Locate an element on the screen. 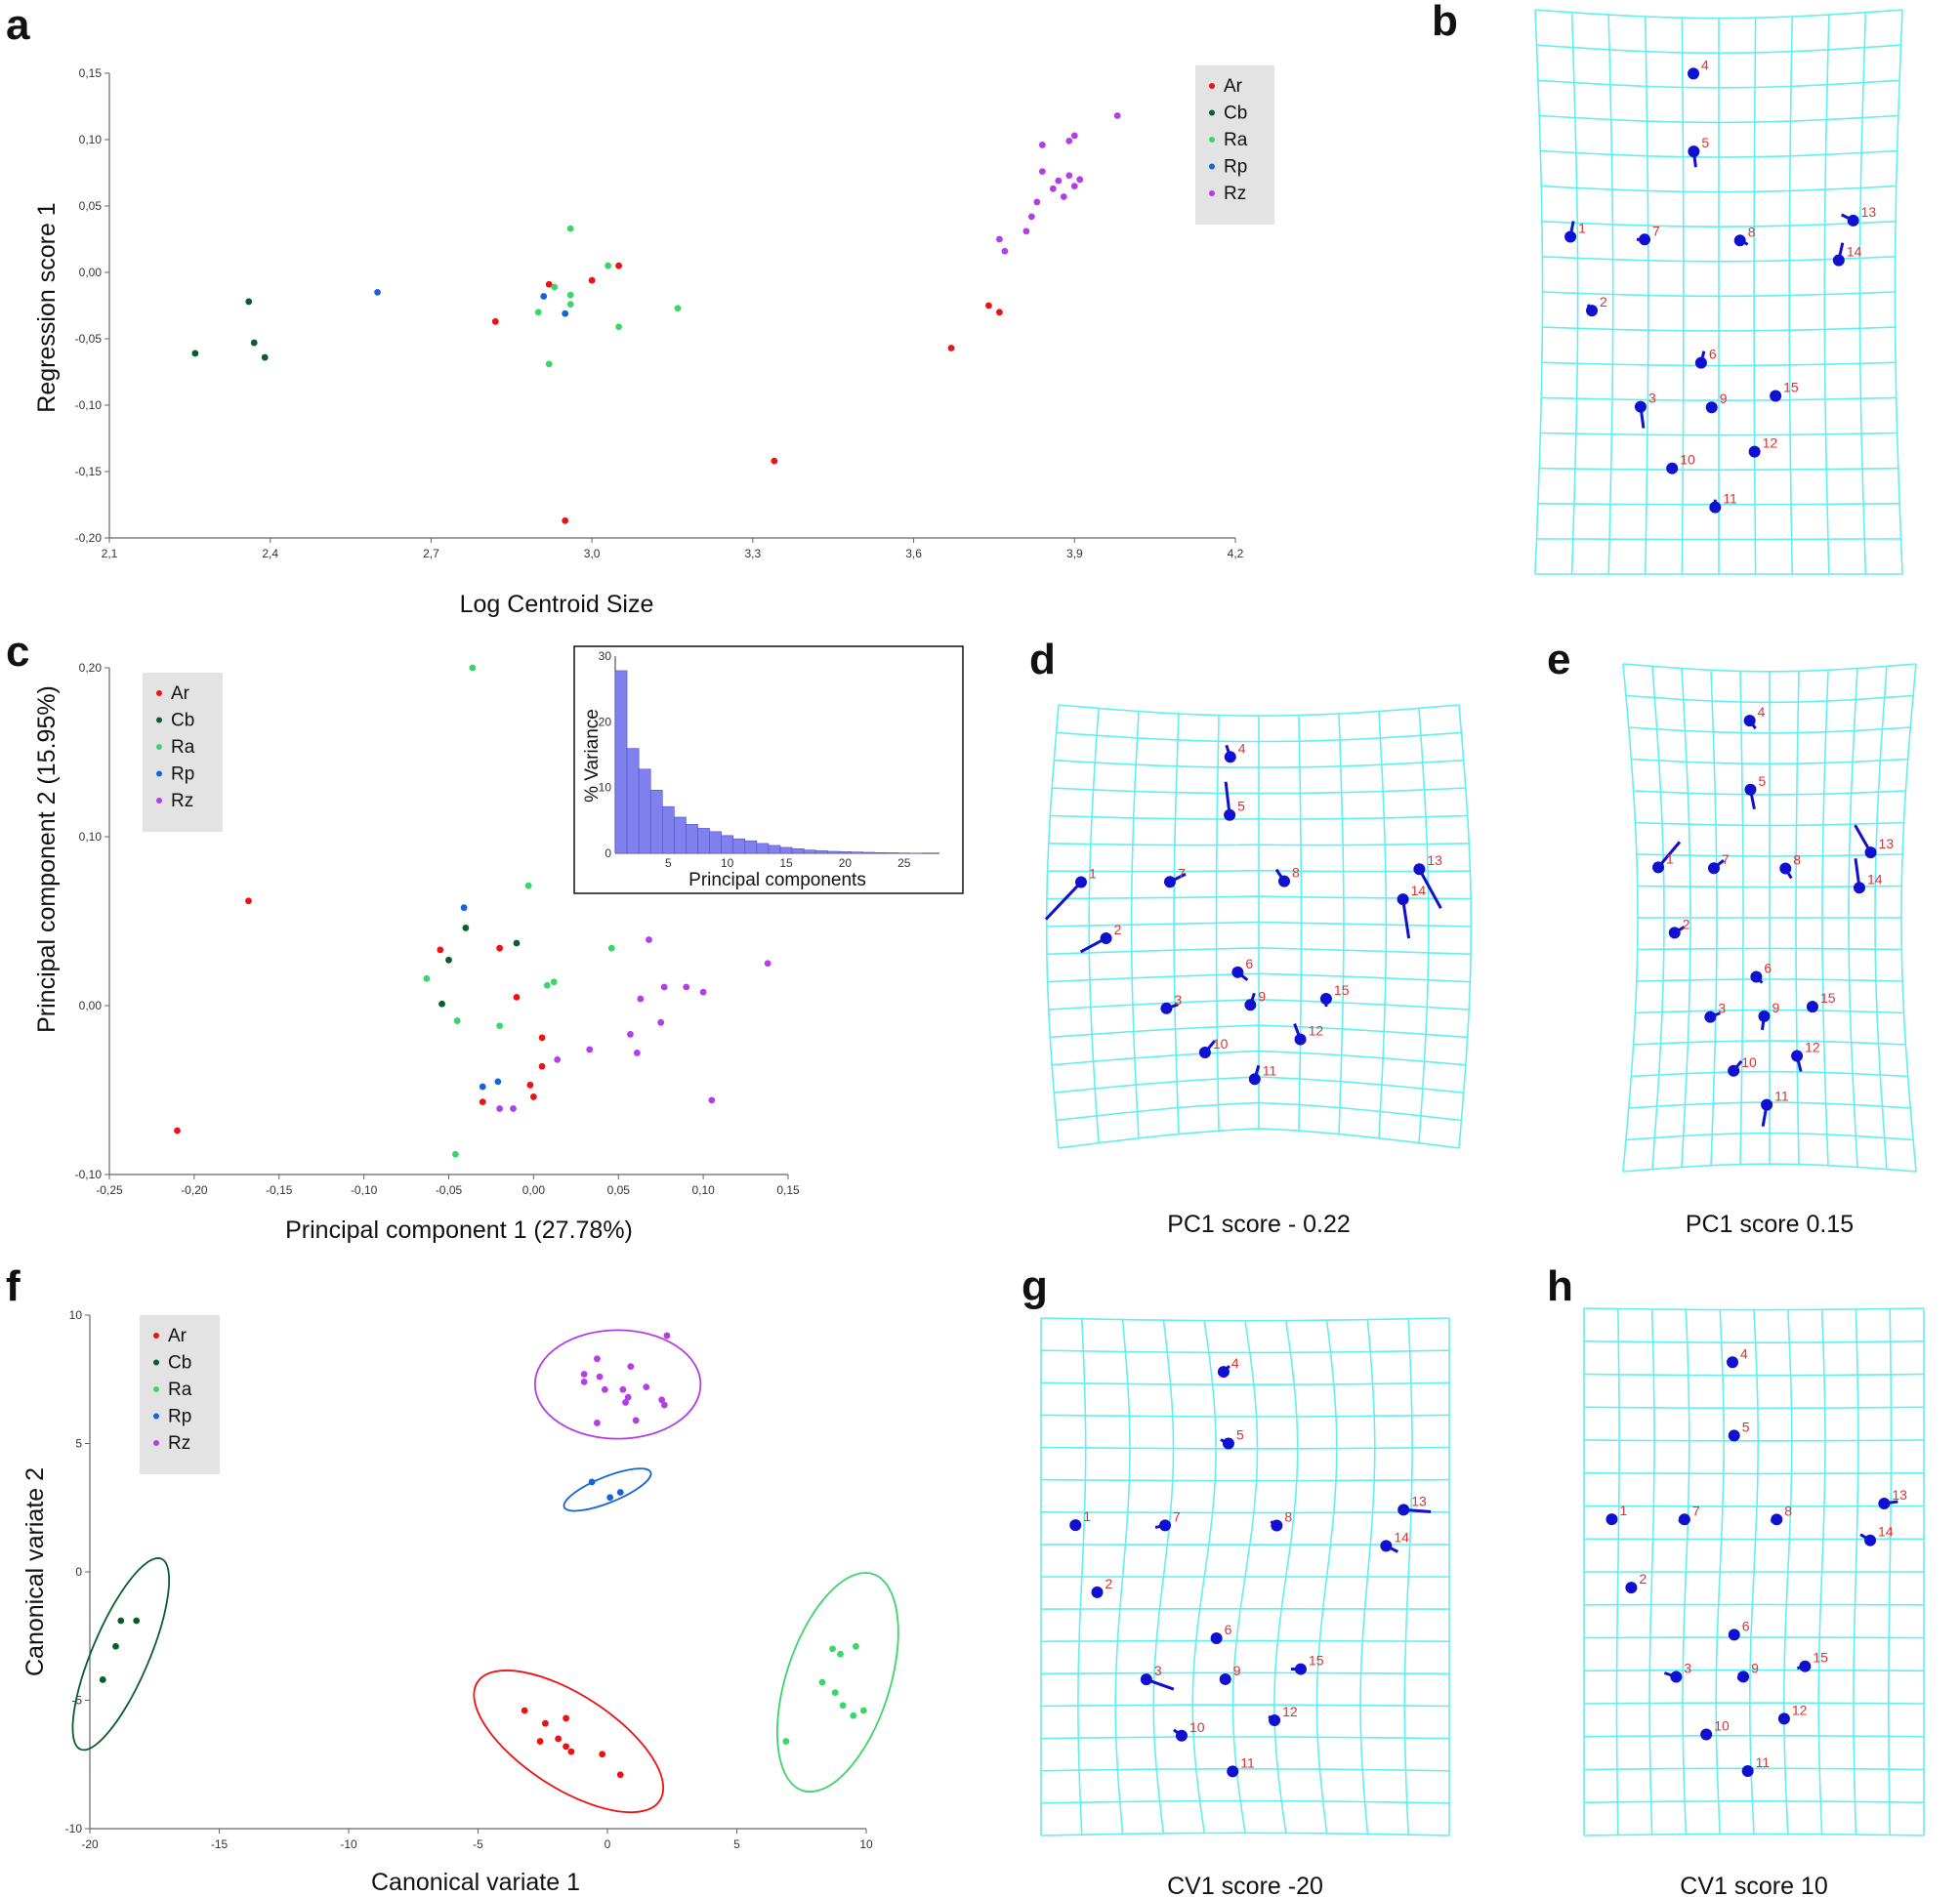  panel-label: f is located at coordinates (13, 1286).